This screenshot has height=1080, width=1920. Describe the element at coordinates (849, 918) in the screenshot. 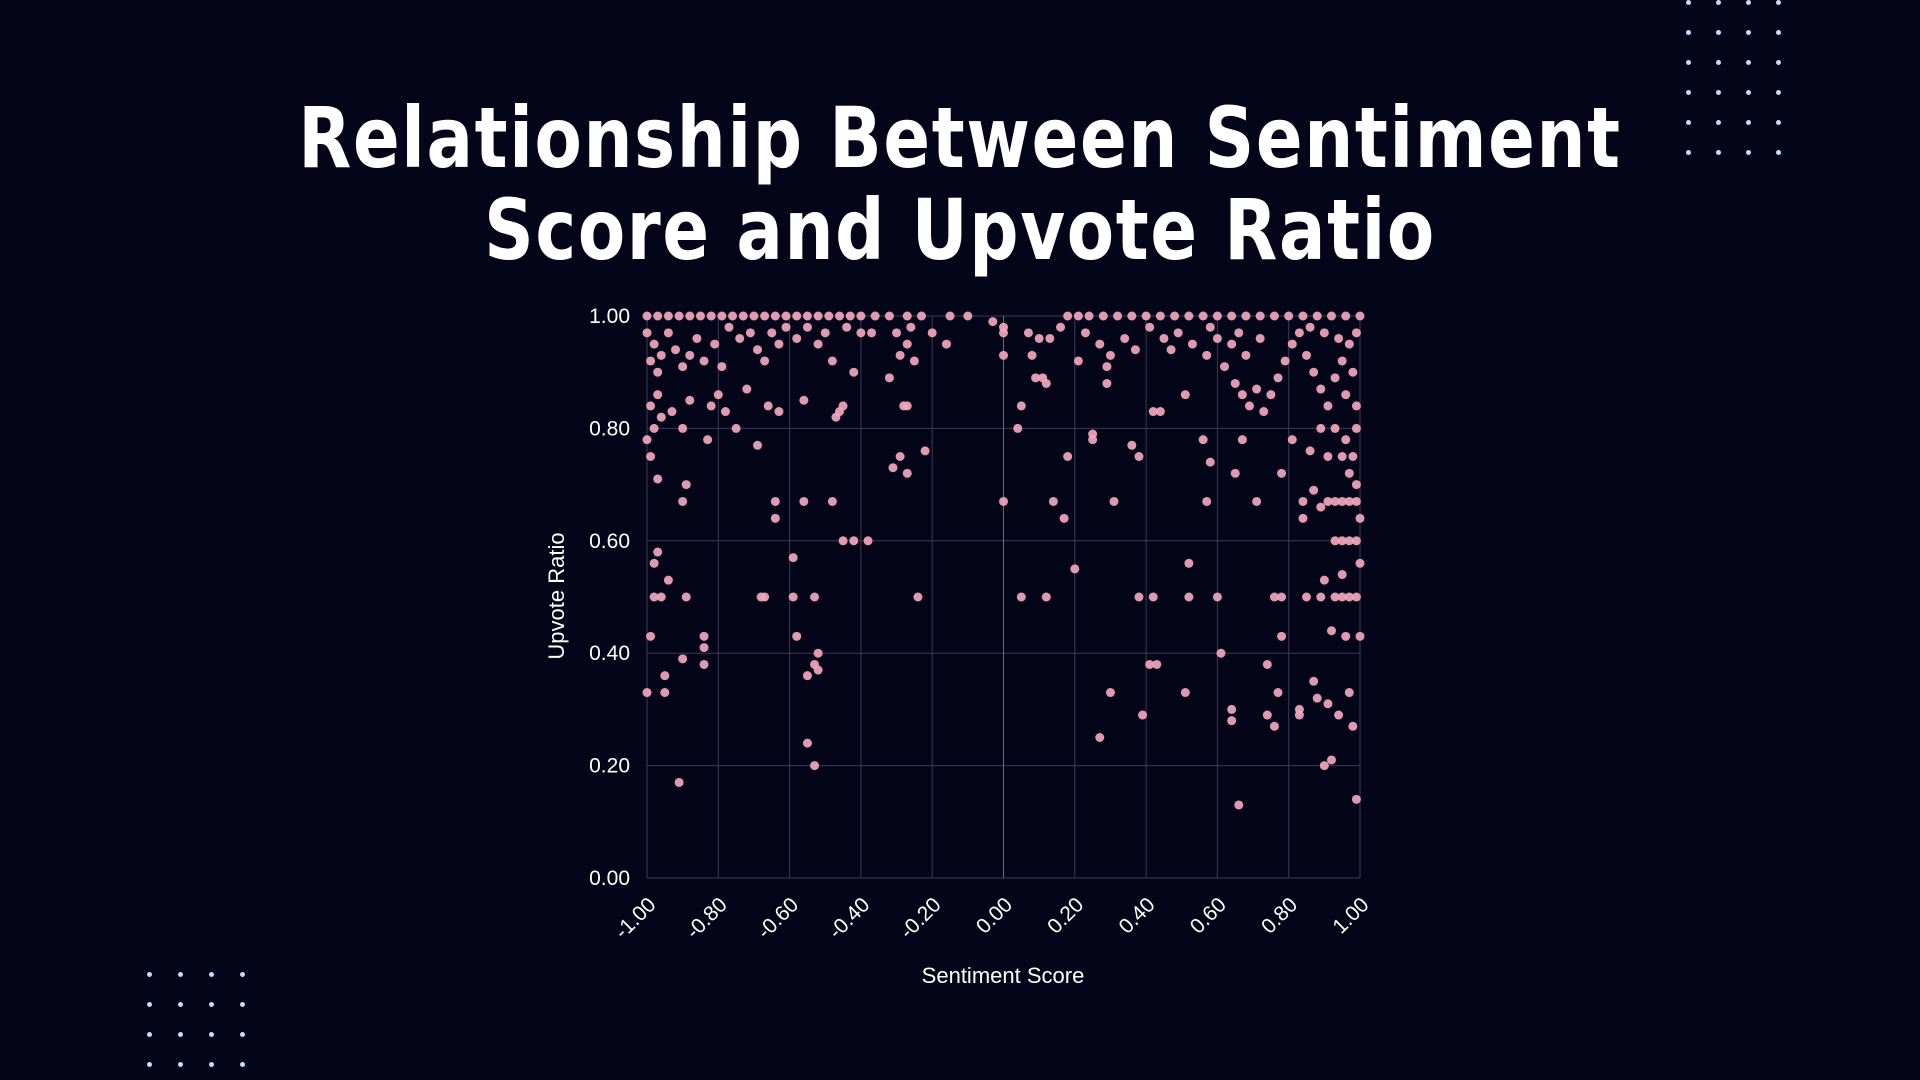

I see `x-tick-label-3: -0.40` at that location.